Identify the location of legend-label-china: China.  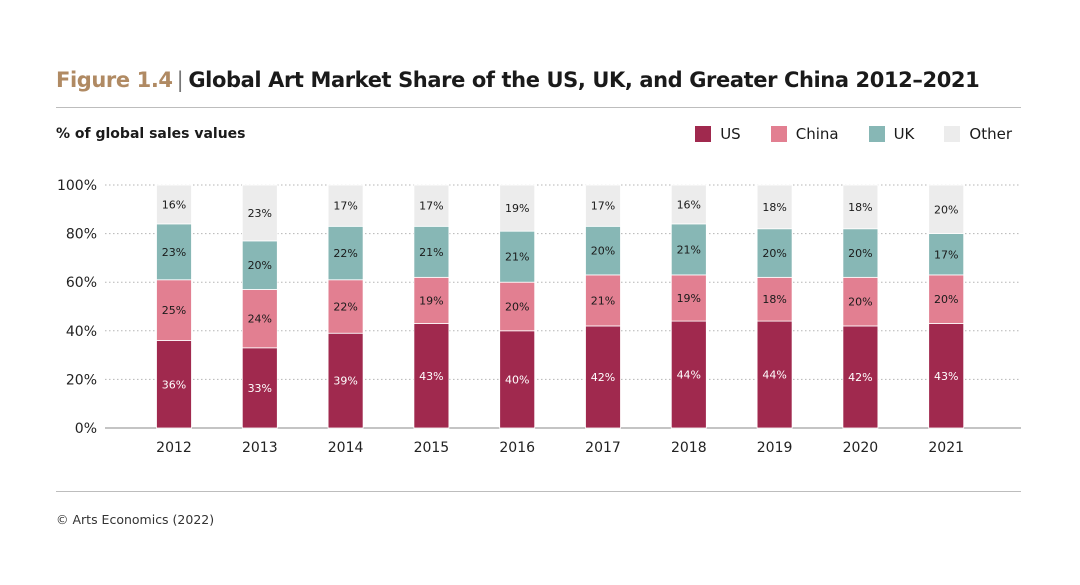
(817, 134).